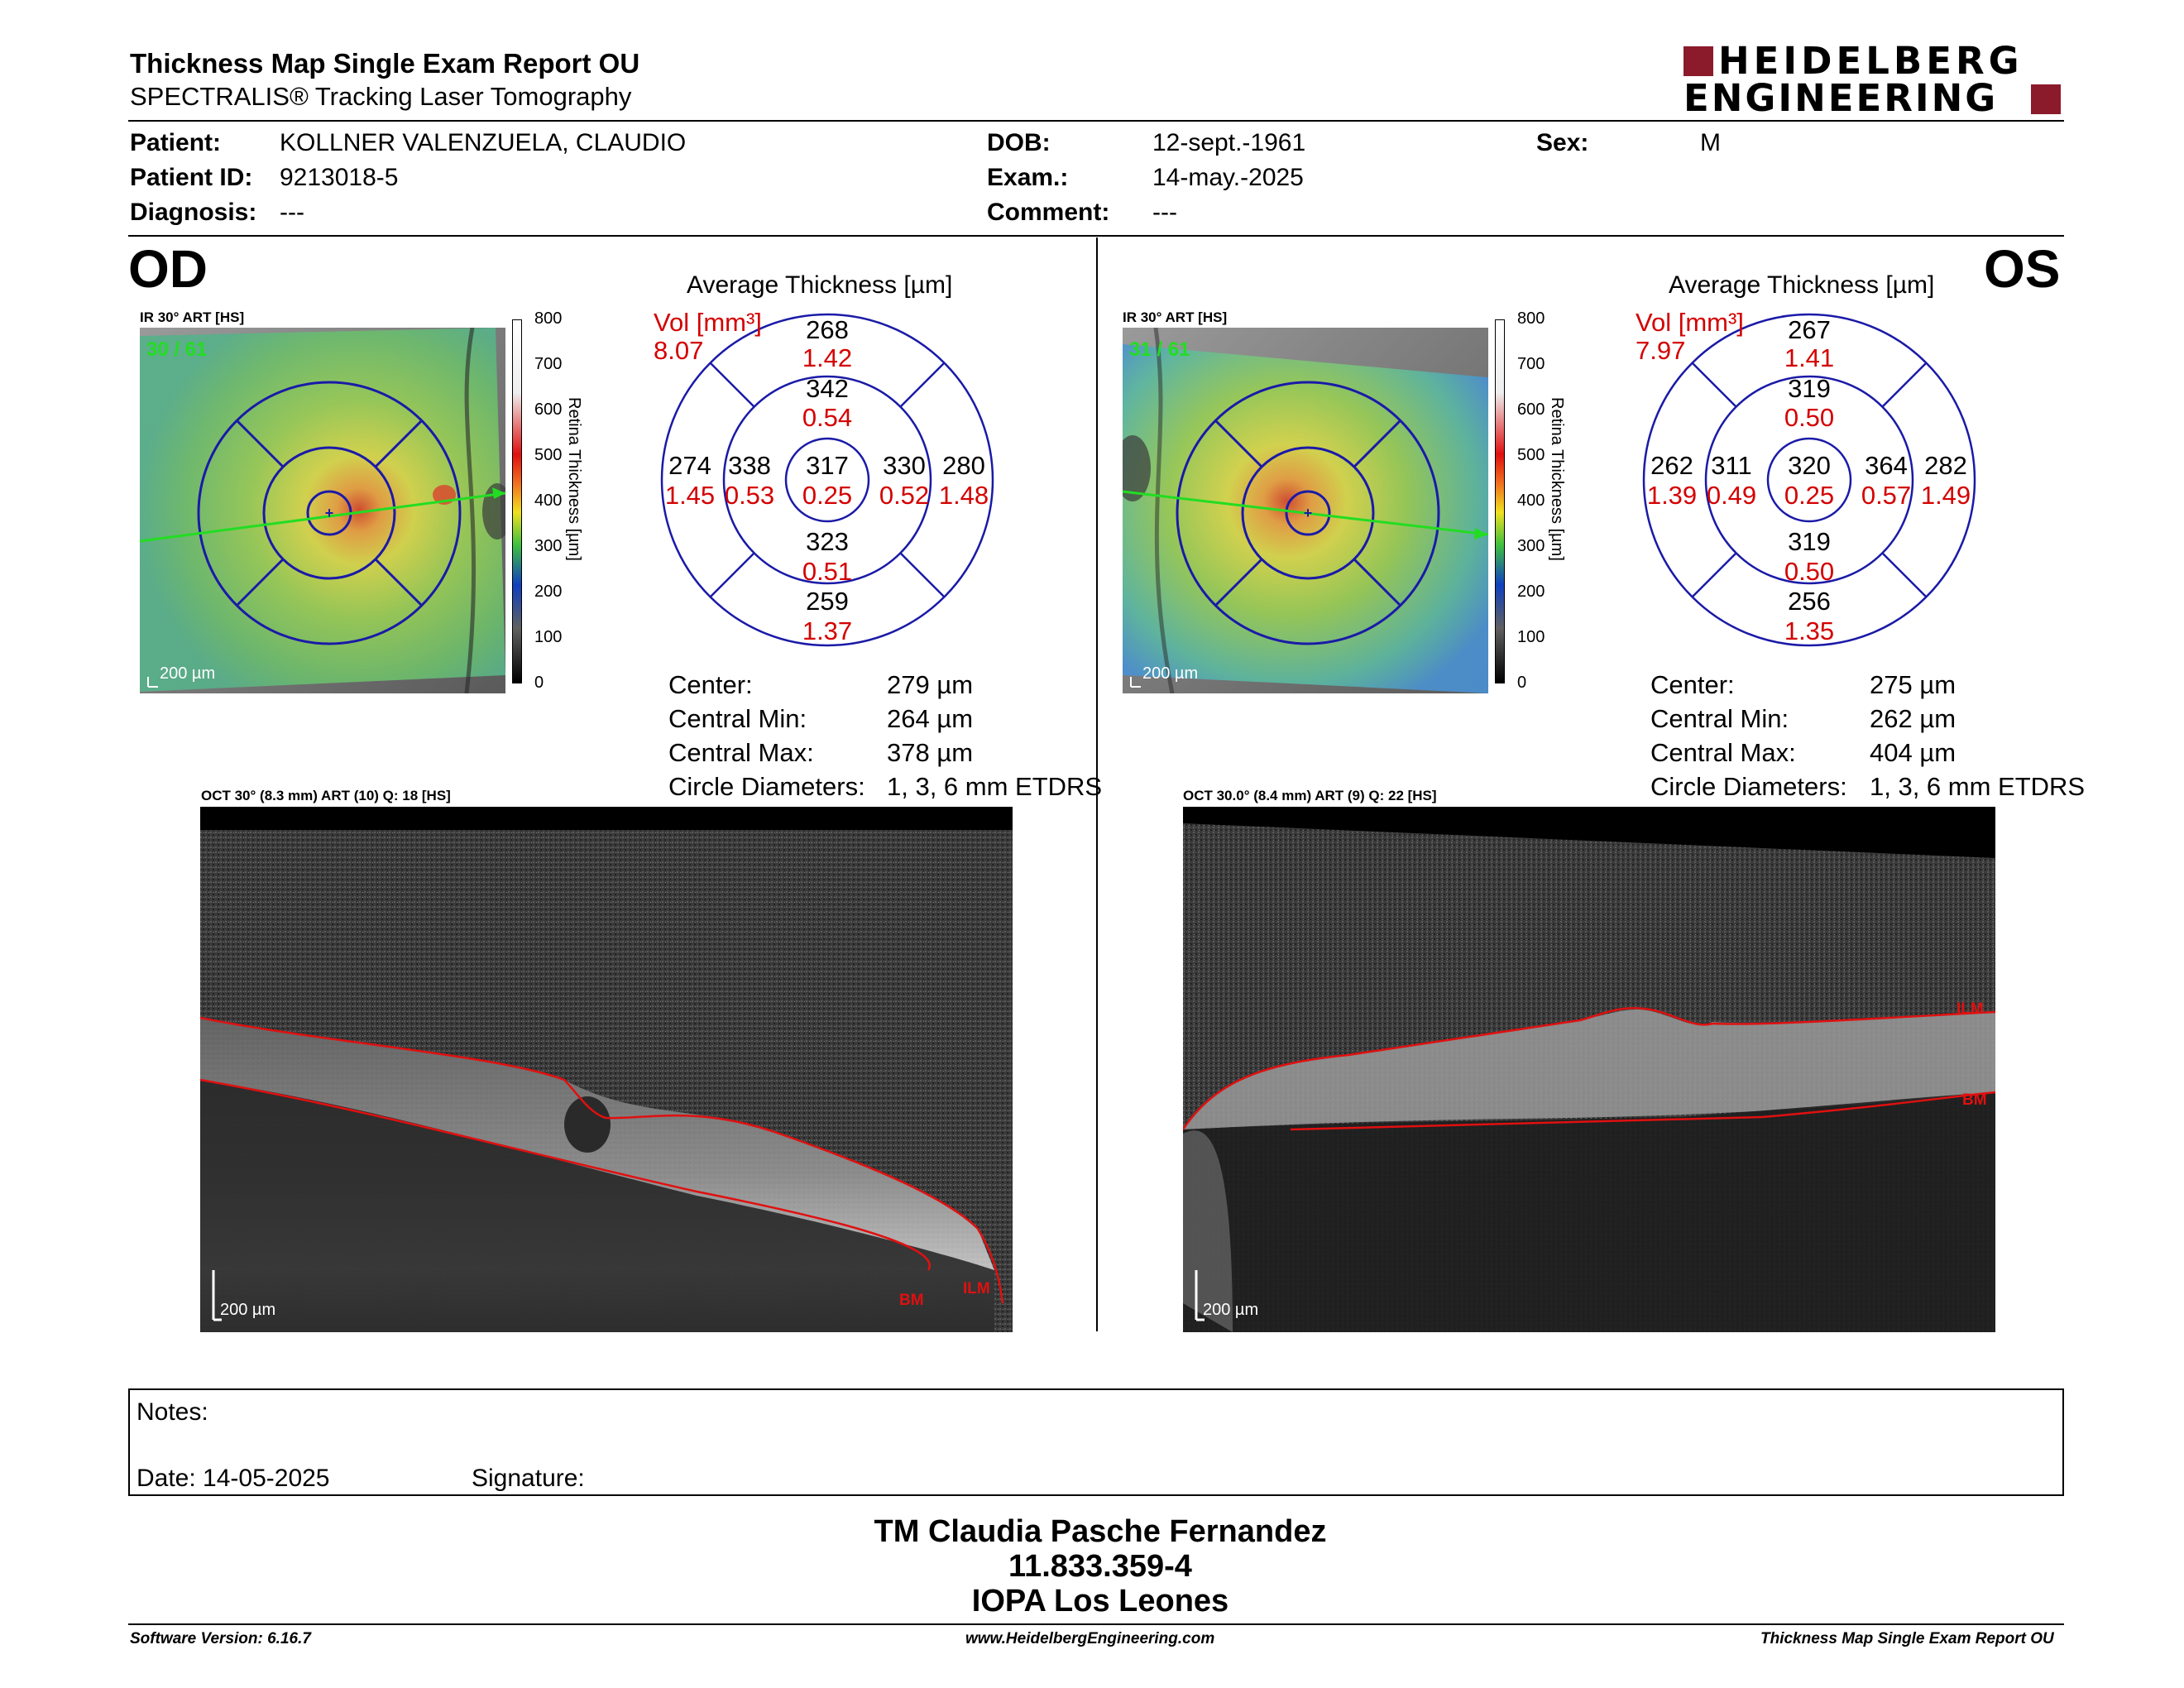 Image resolution: width=2184 pixels, height=1688 pixels. Describe the element at coordinates (930, 752) in the screenshot. I see `od-cmax-value: 378 µm` at that location.